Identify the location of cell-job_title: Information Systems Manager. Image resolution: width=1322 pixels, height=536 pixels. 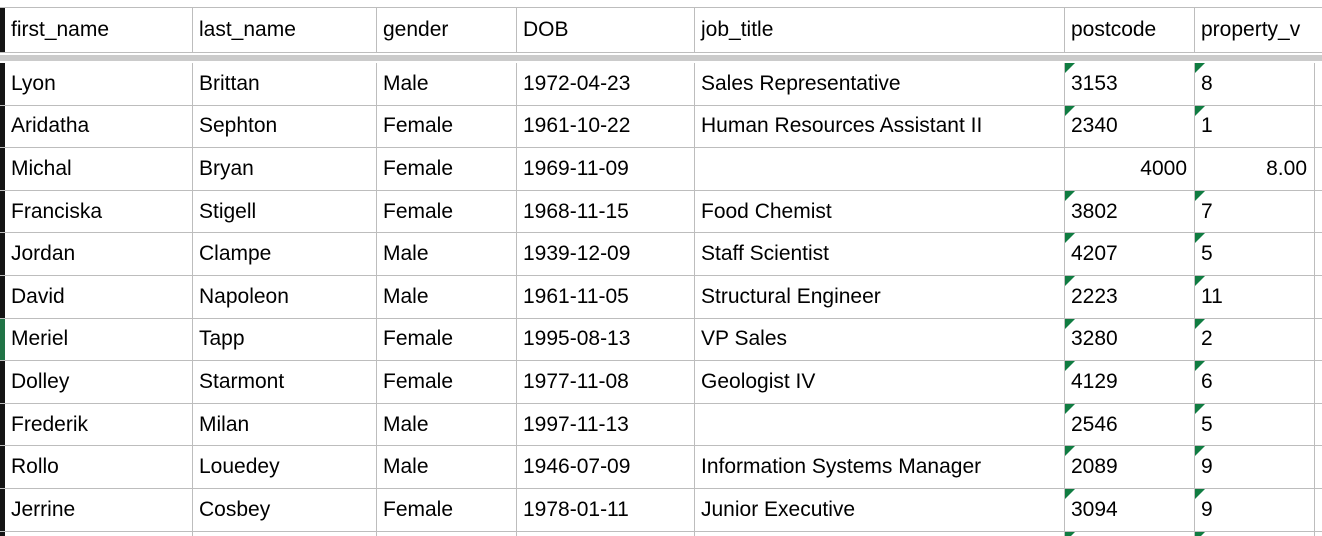
(880, 467).